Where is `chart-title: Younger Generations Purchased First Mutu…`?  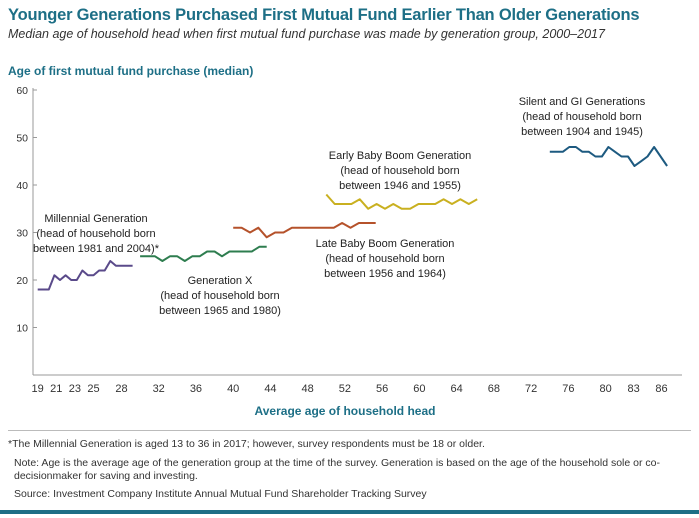 chart-title: Younger Generations Purchased First Mutu… is located at coordinates (324, 15).